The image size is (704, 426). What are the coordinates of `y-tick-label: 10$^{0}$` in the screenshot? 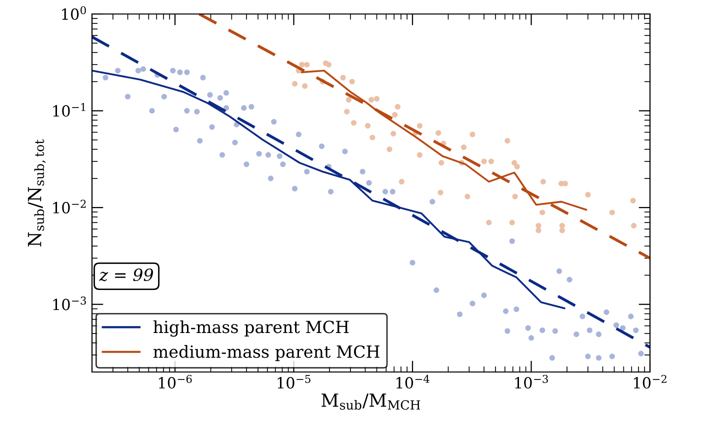 It's located at (74, 13).